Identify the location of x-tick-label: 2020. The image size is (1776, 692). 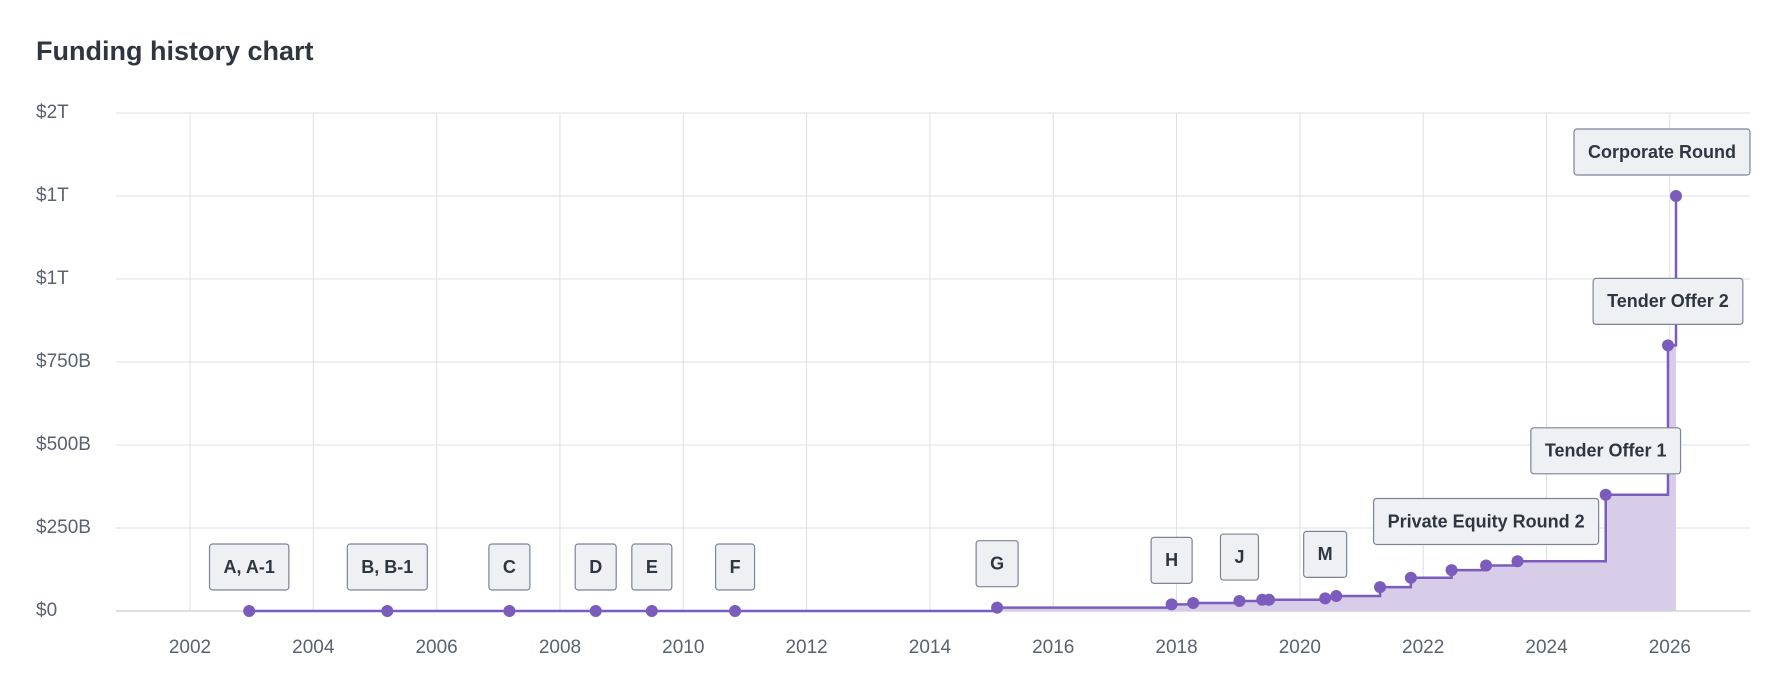
(1300, 647).